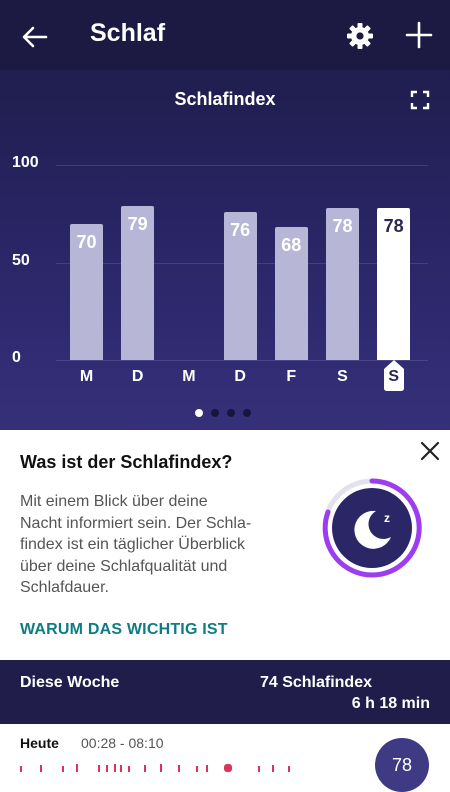 The image size is (450, 792). What do you see at coordinates (86, 241) in the screenshot?
I see `bar-value-label: 70` at bounding box center [86, 241].